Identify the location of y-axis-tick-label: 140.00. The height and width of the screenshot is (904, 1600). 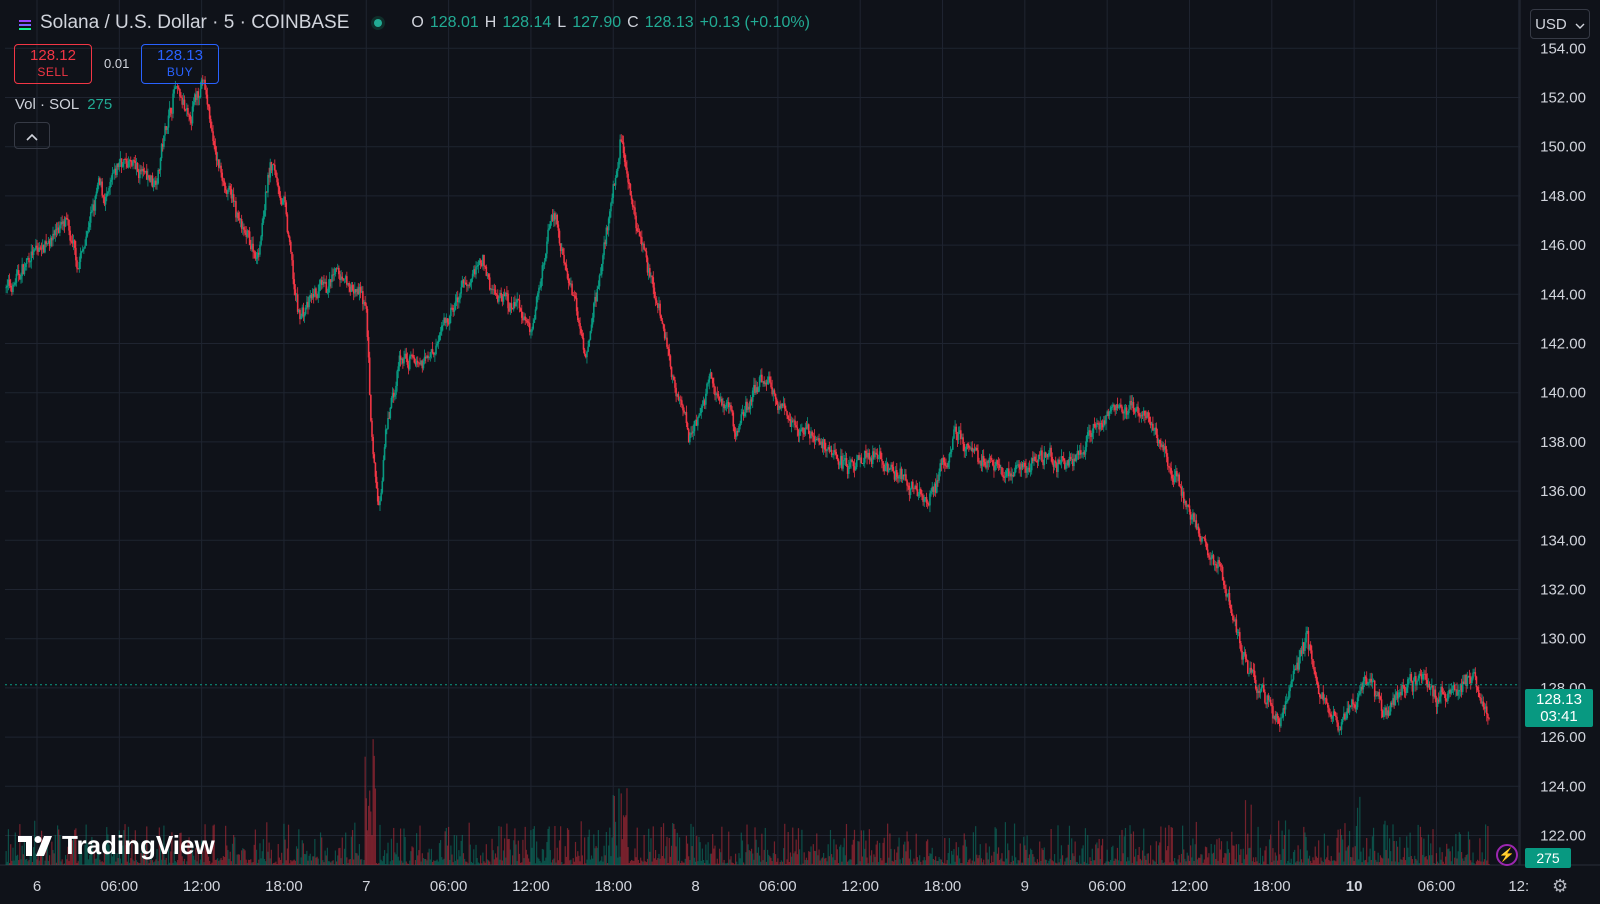
(1563, 393).